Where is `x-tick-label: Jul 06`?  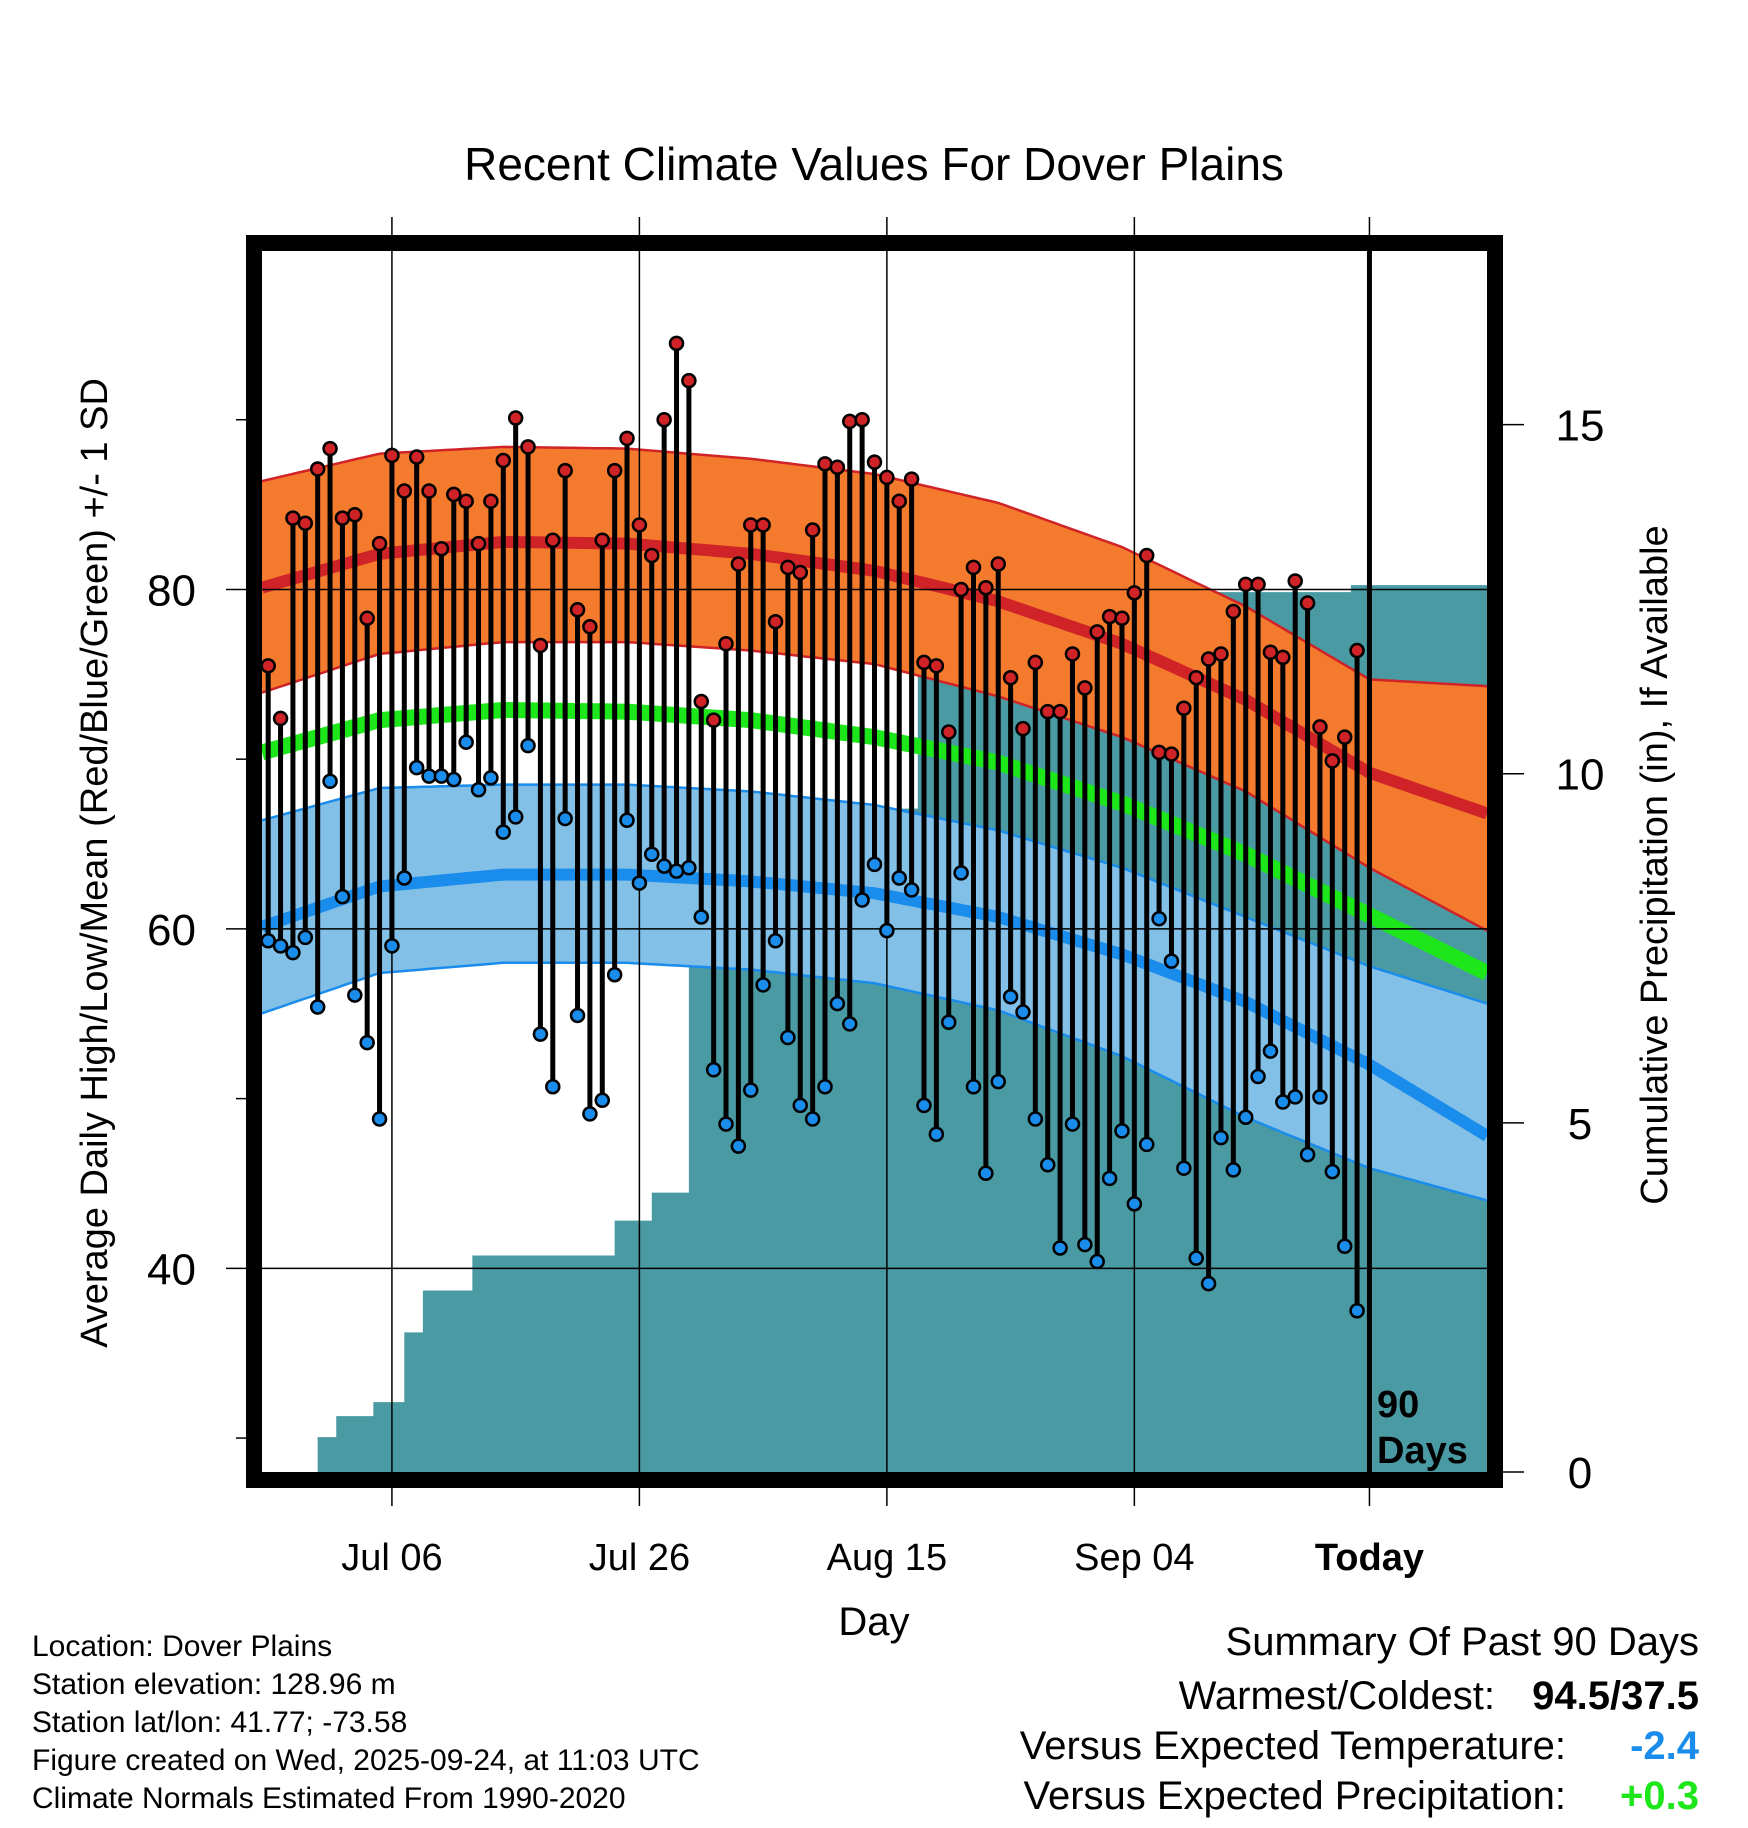
x-tick-label: Jul 06 is located at coordinates (391, 1558).